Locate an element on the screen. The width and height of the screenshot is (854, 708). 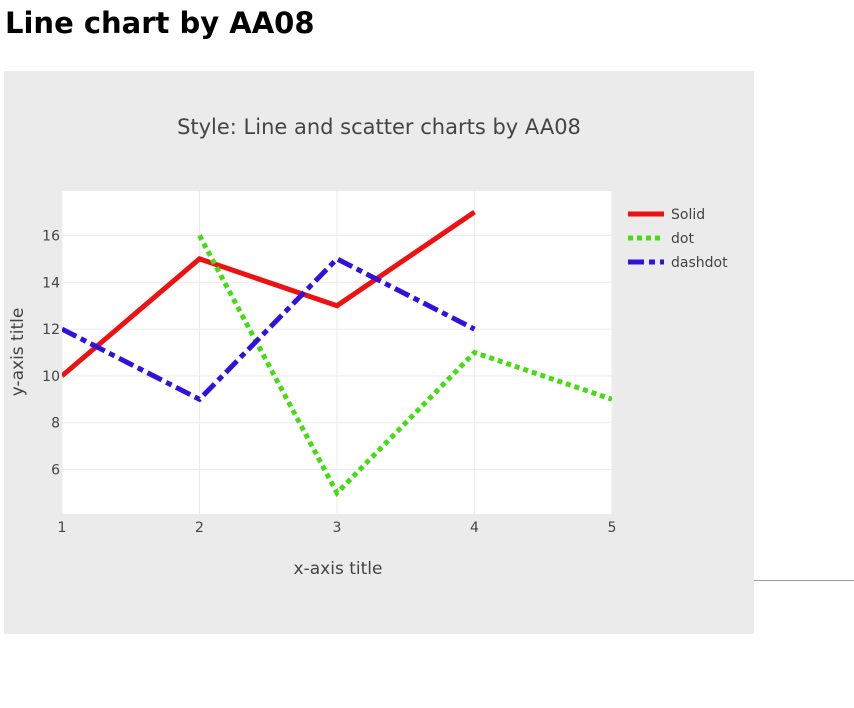
x-tick-label: 3 is located at coordinates (337, 528).